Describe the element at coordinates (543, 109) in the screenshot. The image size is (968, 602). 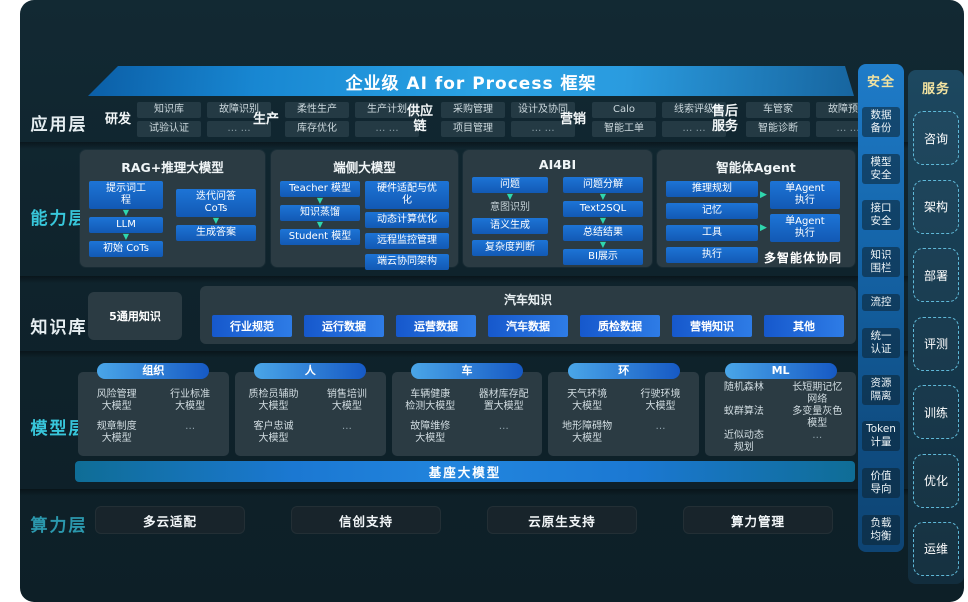
I see `app-chip: 设计及协同` at that location.